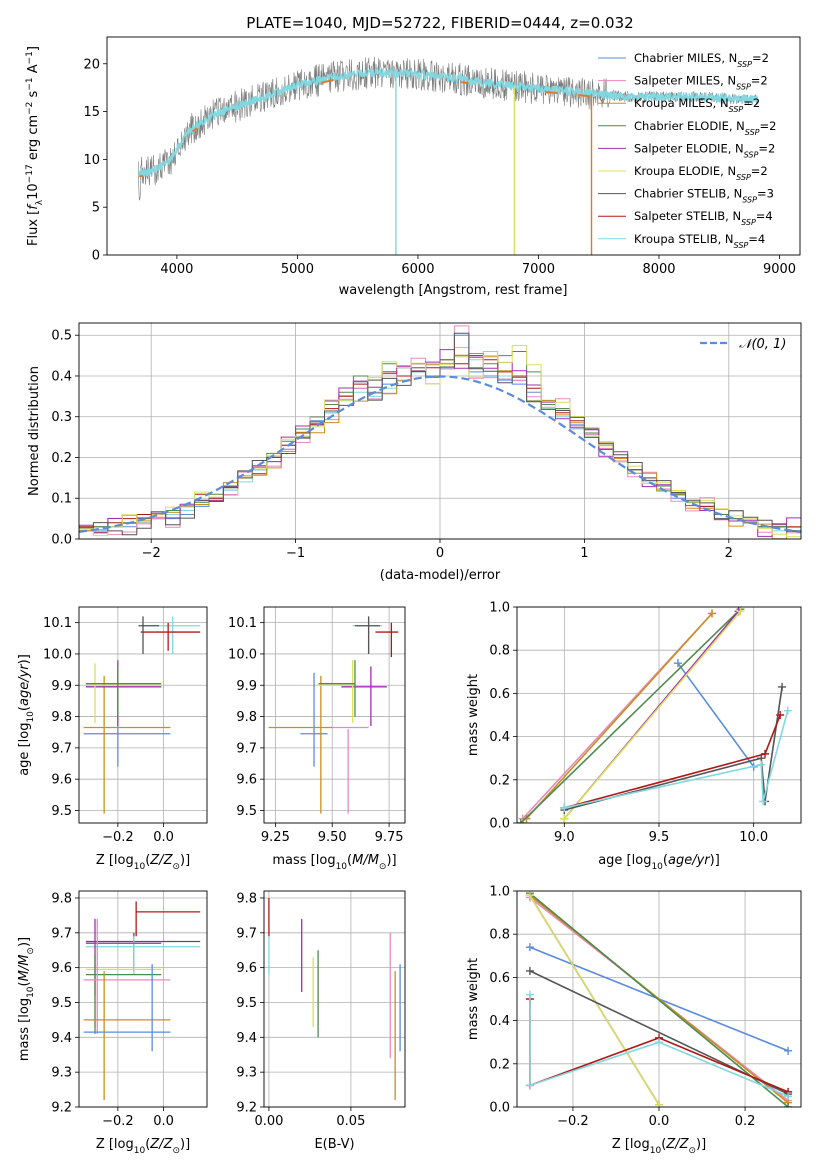  Describe the element at coordinates (143, 862) in the screenshot. I see `x-axis-label: Z [log10(Z/Z⊙)]` at that location.